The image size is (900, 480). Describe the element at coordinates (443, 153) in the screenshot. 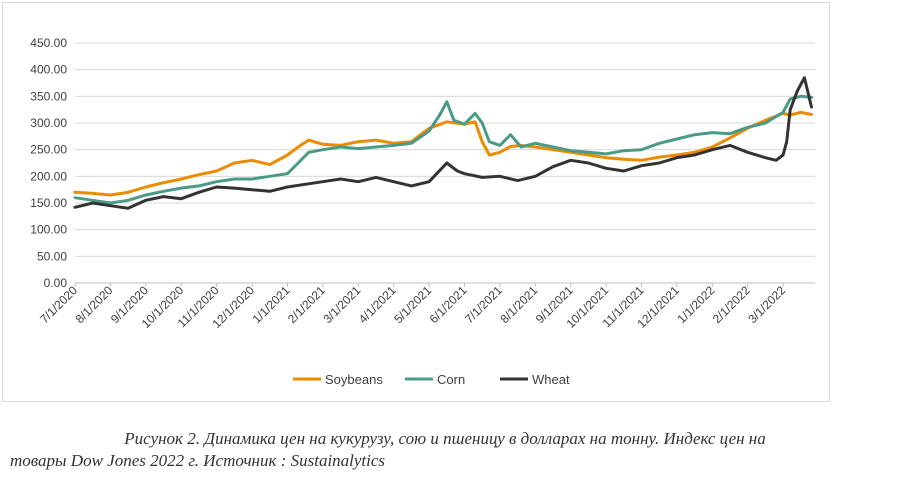

I see `series-line-soybeans` at that location.